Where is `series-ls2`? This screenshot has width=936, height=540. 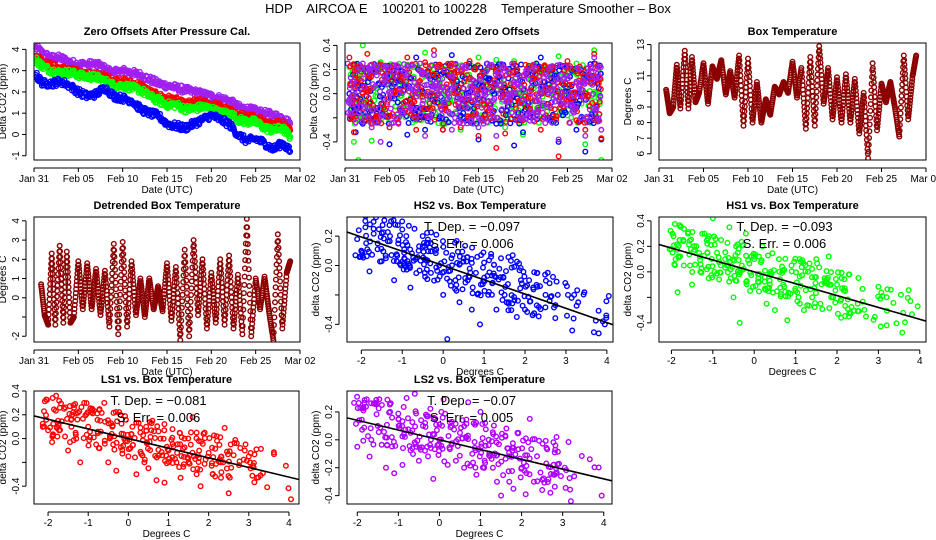
series-ls2 is located at coordinates (164, 86).